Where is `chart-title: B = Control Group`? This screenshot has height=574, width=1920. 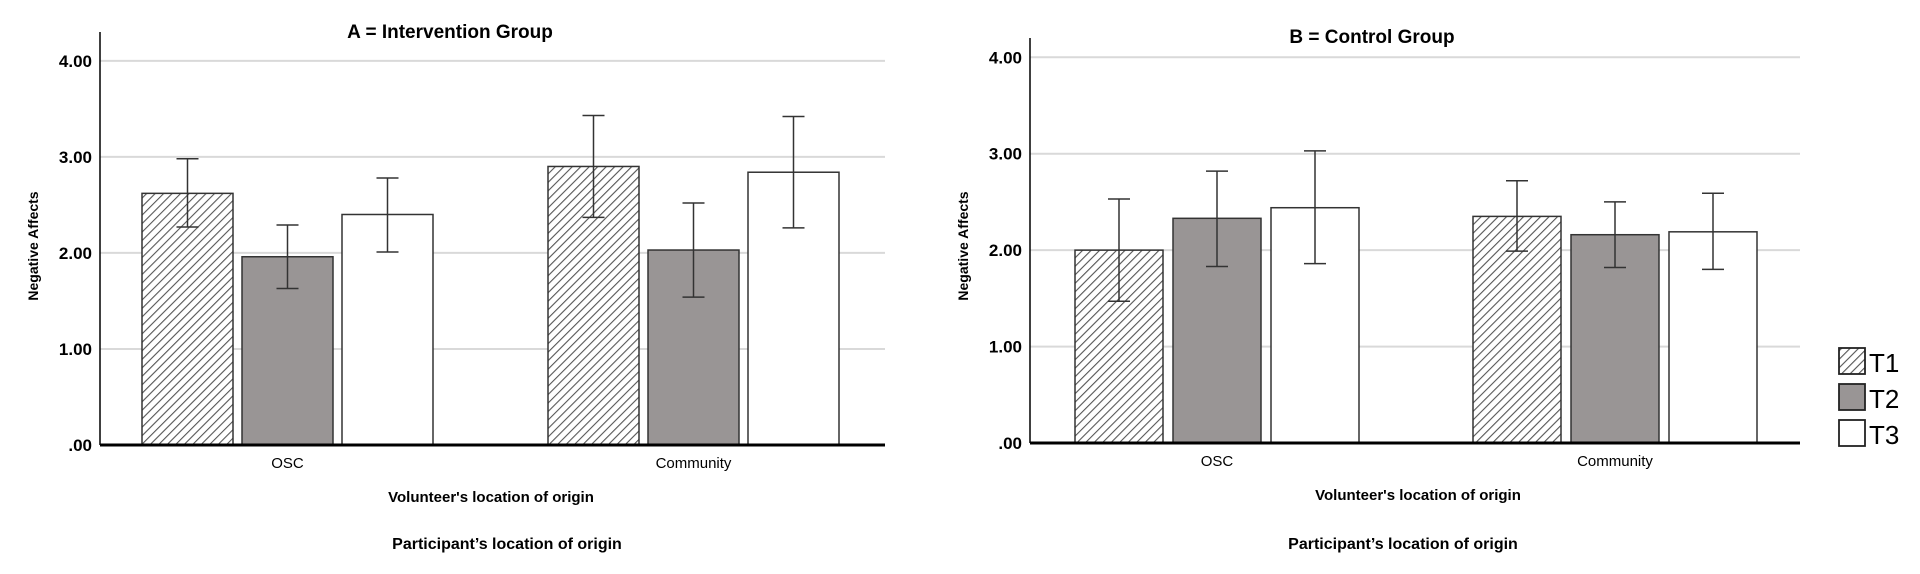
chart-title: B = Control Group is located at coordinates (1371, 37).